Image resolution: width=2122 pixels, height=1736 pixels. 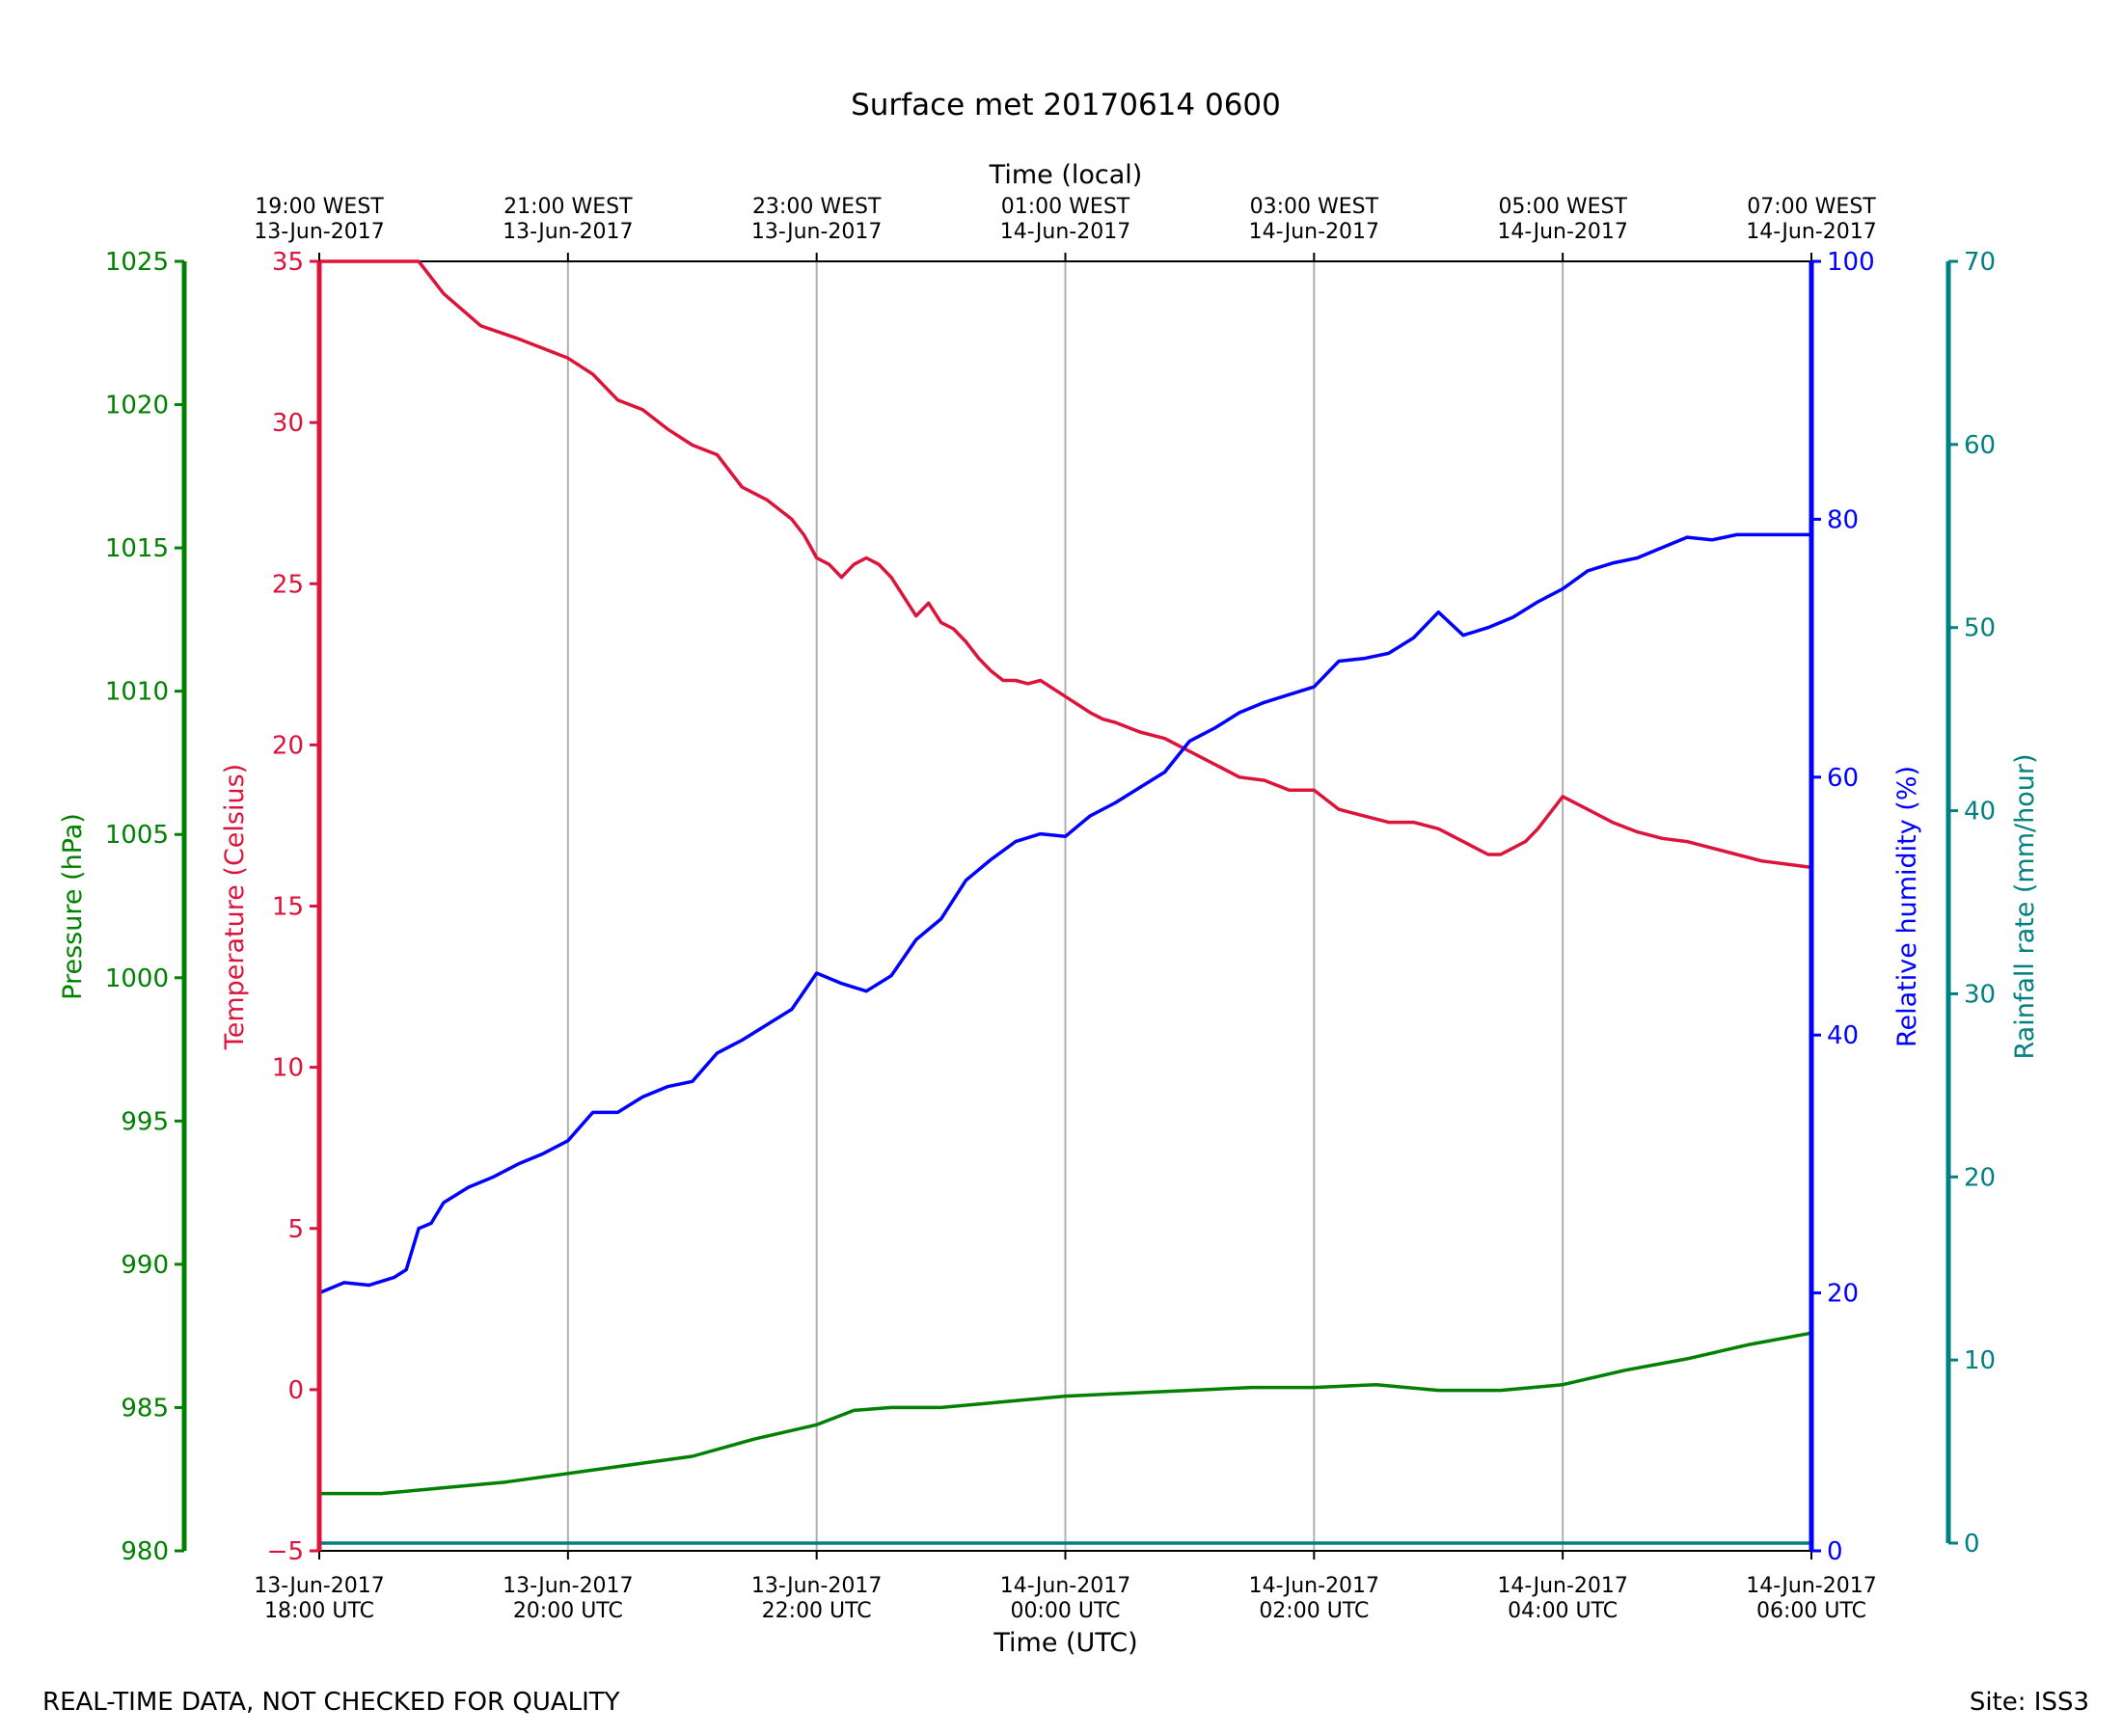 I want to click on x-tick-label-date-3: 14-Jun-2017, so click(x=1065, y=1586).